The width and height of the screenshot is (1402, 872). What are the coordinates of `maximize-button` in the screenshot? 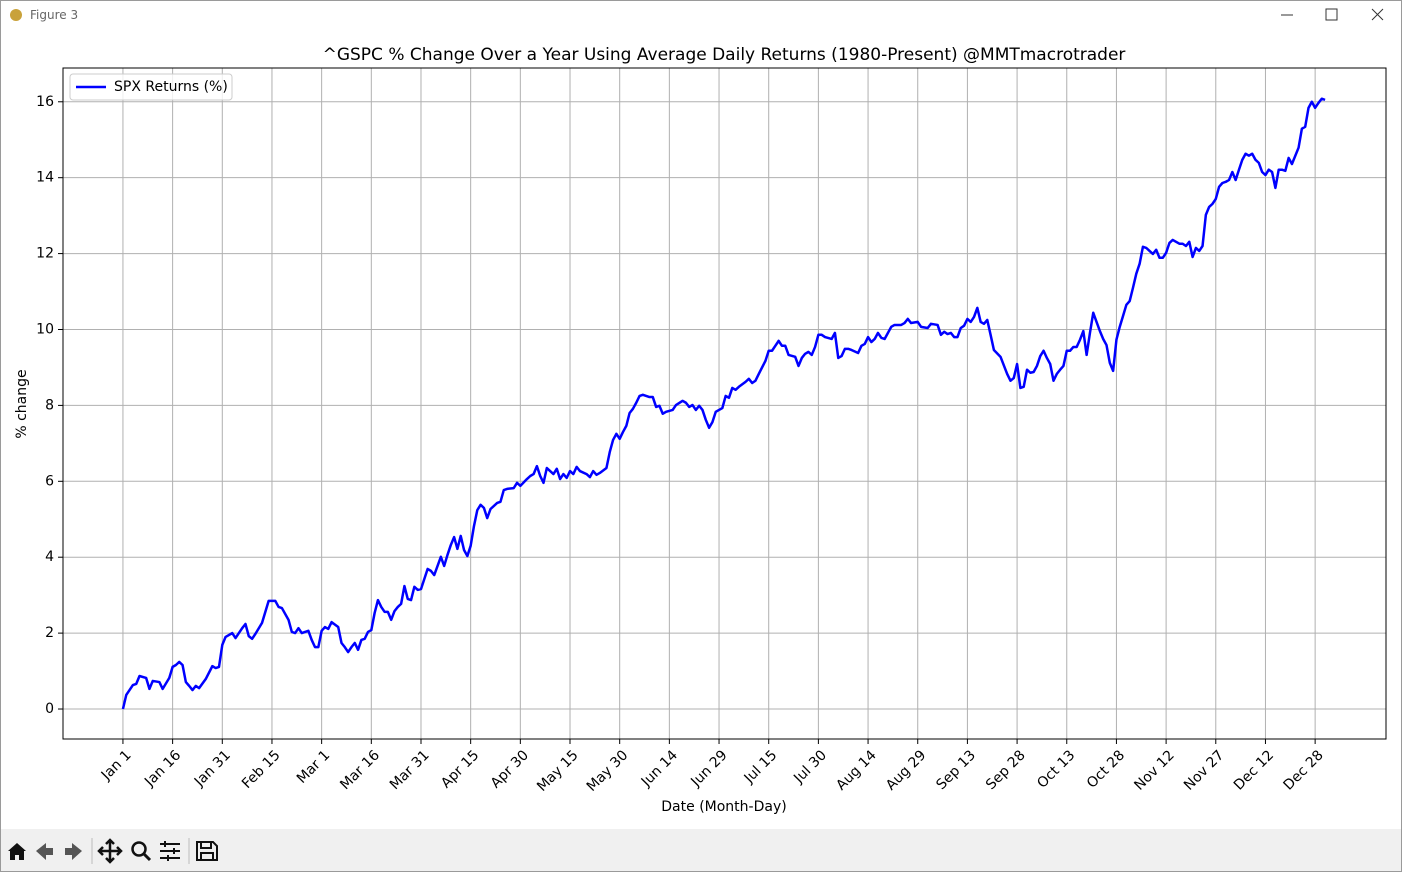 It's located at (1331, 14).